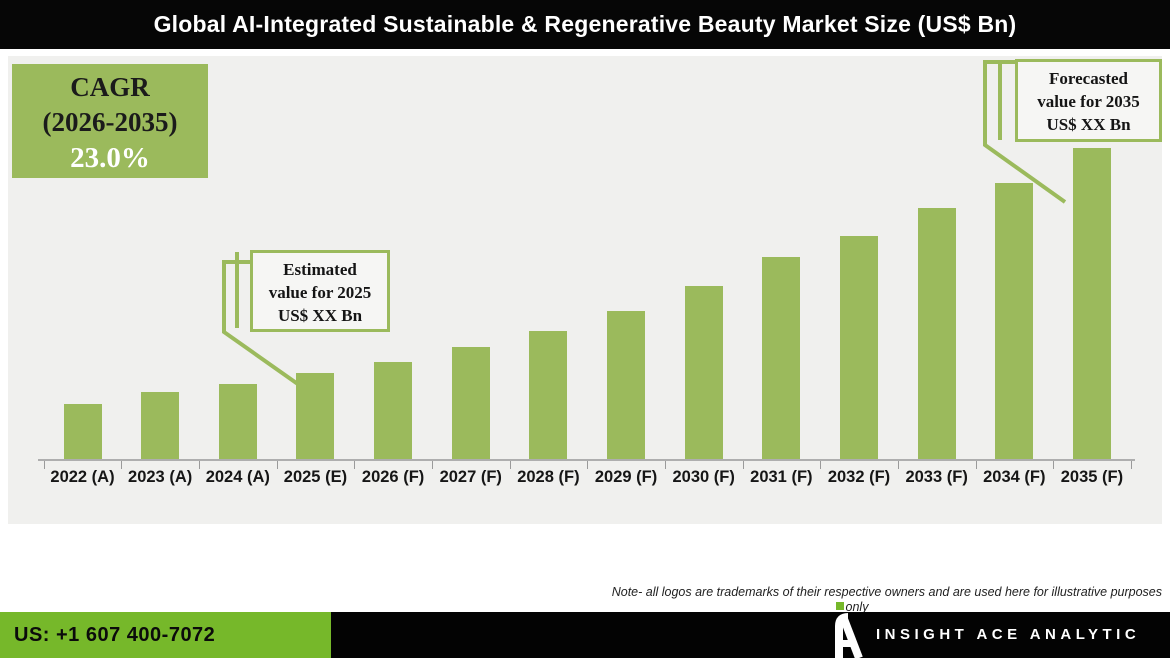 This screenshot has width=1170, height=658. What do you see at coordinates (703, 477) in the screenshot?
I see `x-axis-label: 2030 (F)` at bounding box center [703, 477].